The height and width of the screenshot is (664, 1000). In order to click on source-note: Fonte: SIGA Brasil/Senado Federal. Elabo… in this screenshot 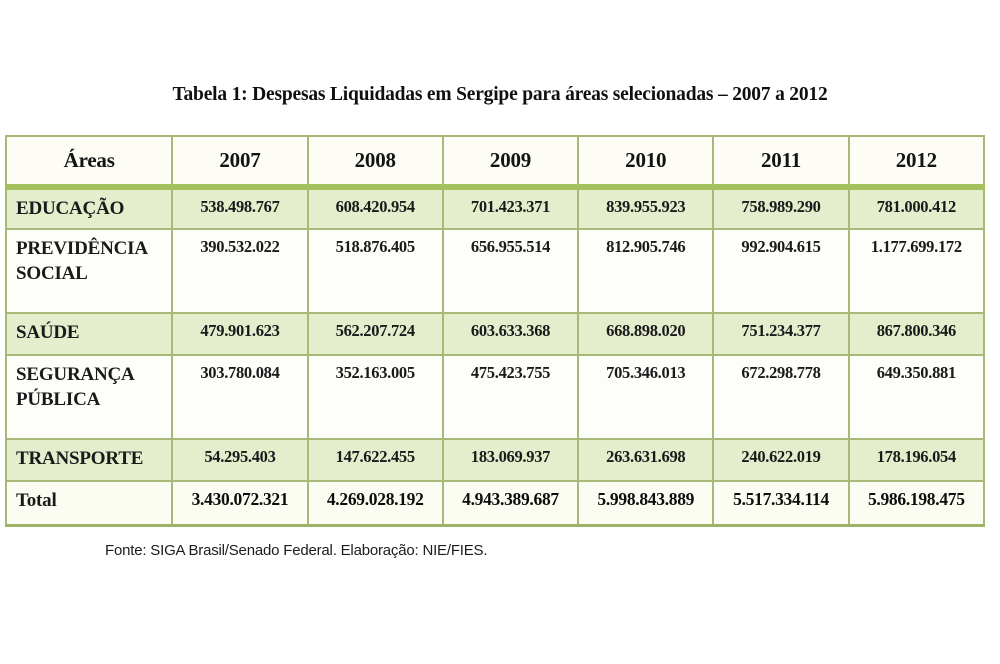, I will do `click(296, 550)`.